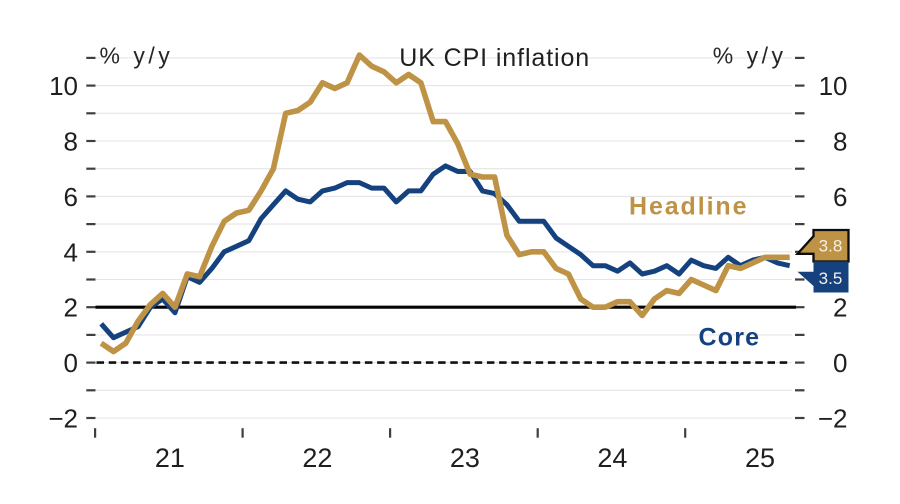 The height and width of the screenshot is (504, 900). What do you see at coordinates (831, 278) in the screenshot?
I see `svg-text: 3.5` at bounding box center [831, 278].